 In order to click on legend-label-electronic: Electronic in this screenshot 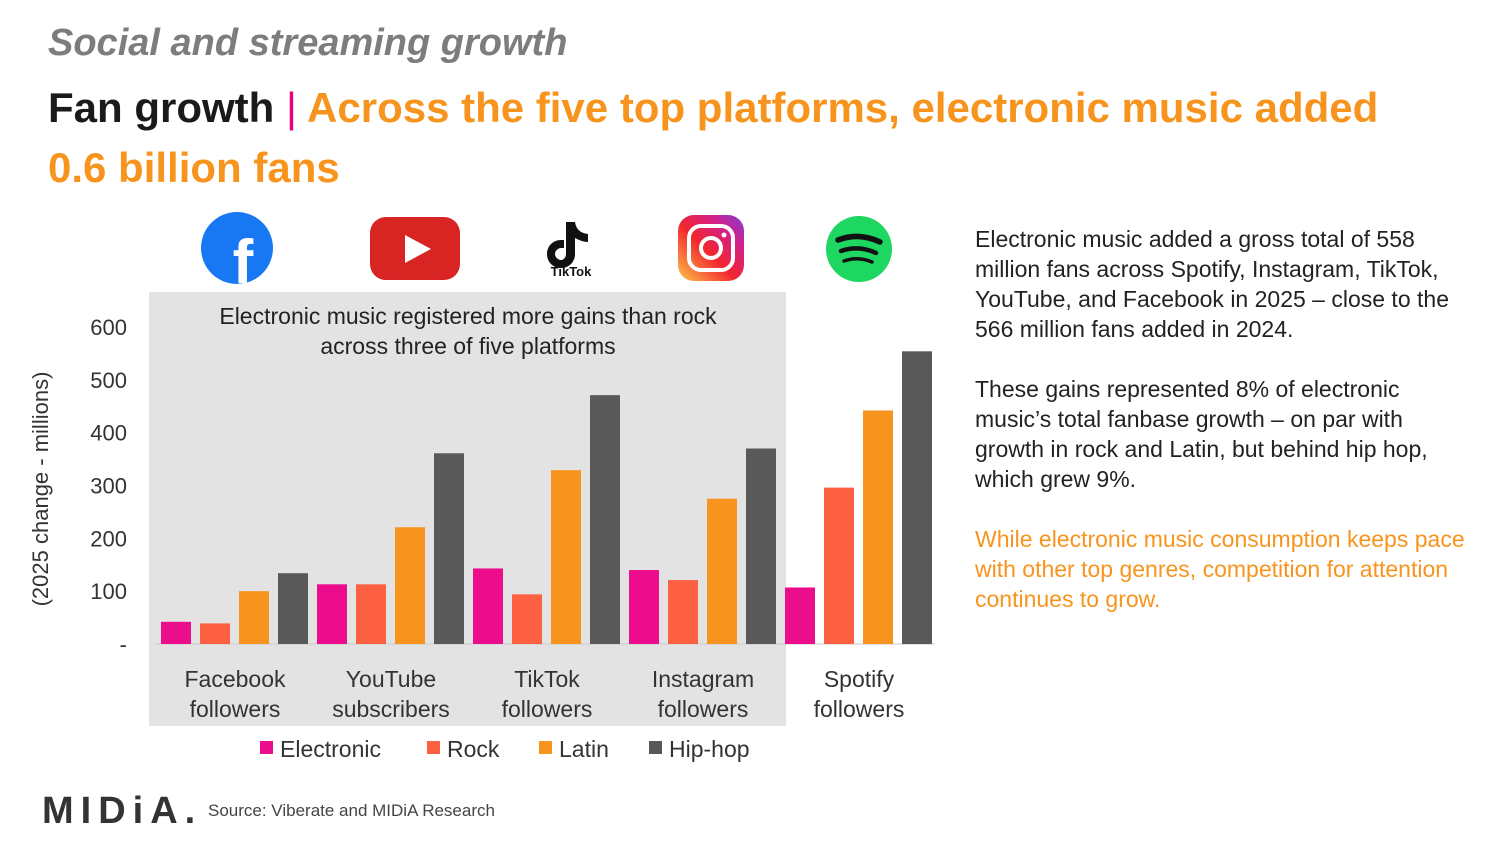, I will do `click(330, 749)`.